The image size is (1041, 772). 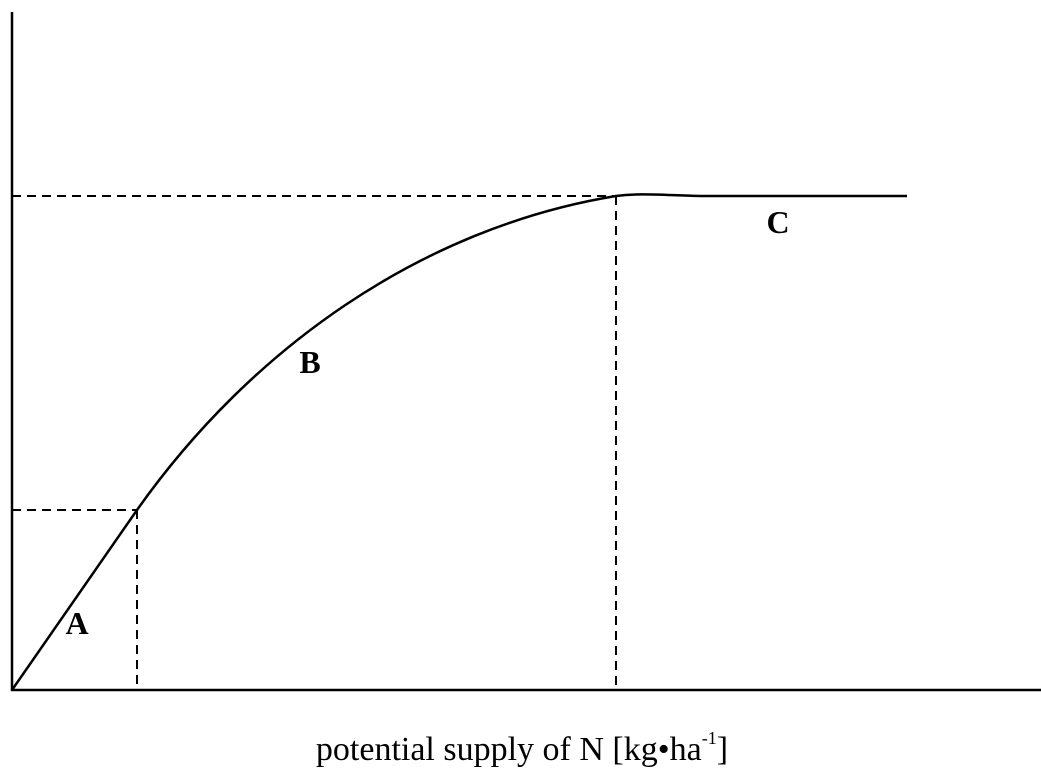 What do you see at coordinates (509, 749) in the screenshot?
I see `x-axis-label-text: potential supply of N [kg•ha` at bounding box center [509, 749].